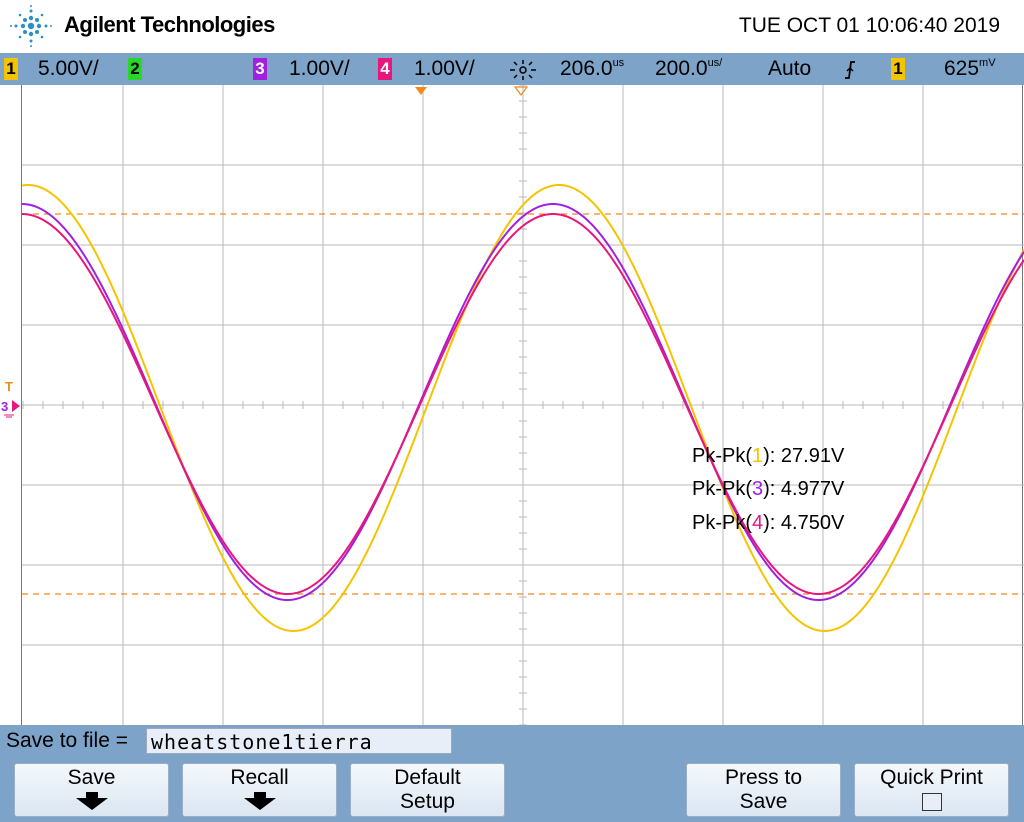  Describe the element at coordinates (10, 408) in the screenshot. I see `channel-ground-marker-icon: 3` at that location.